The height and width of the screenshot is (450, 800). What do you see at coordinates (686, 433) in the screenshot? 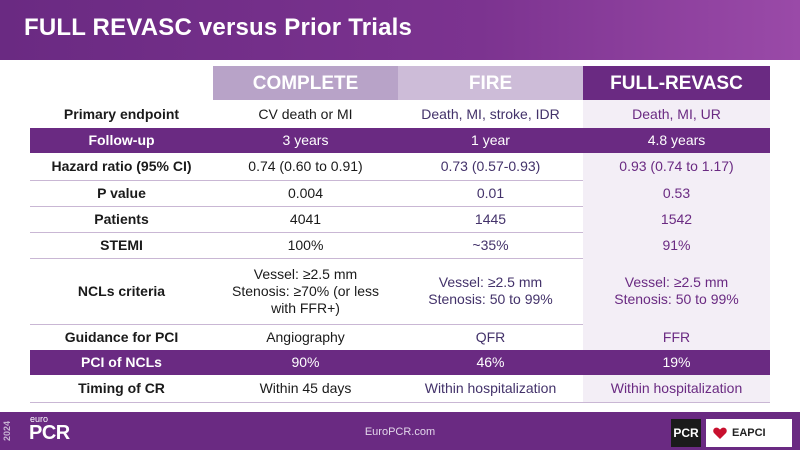
I see `pcr-logo-badge: PCR` at bounding box center [686, 433].